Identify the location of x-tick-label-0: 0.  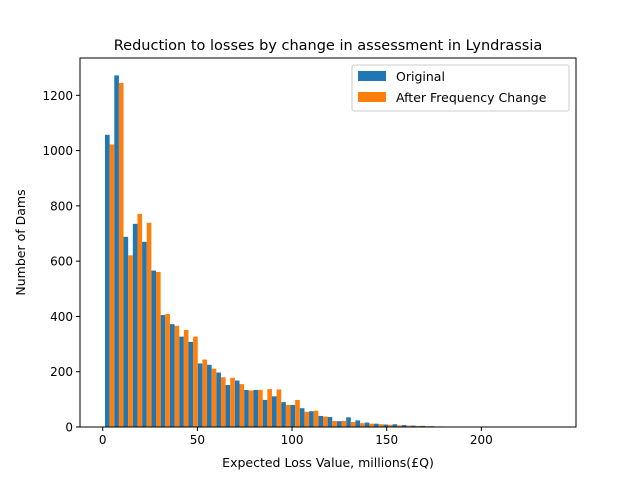
(103, 440).